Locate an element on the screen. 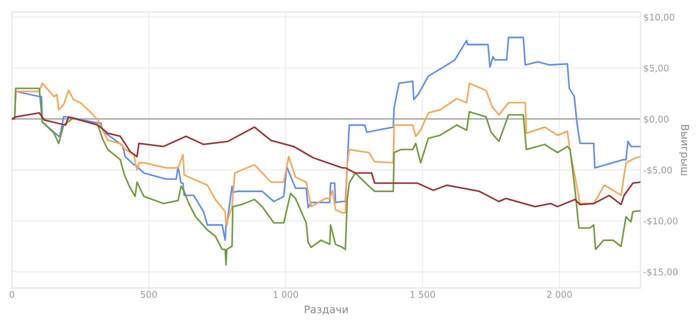 The width and height of the screenshot is (700, 323). y-tick-label: -$10,00 is located at coordinates (661, 221).